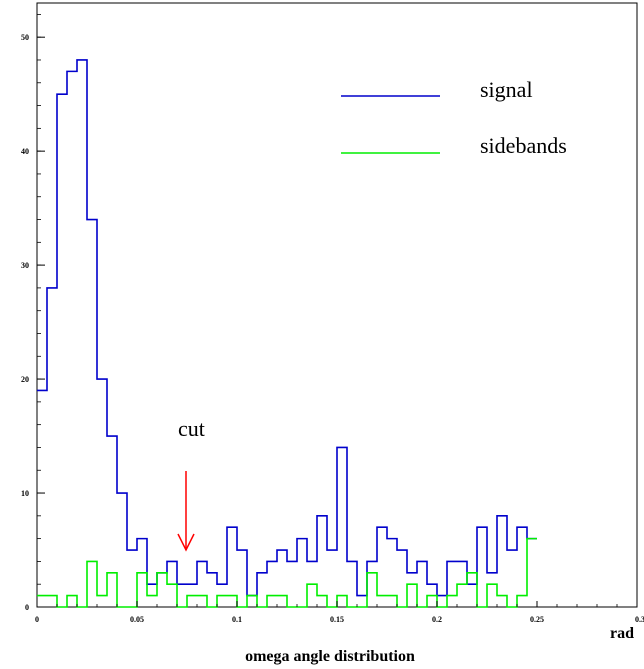 The image size is (644, 669). Describe the element at coordinates (622, 633) in the screenshot. I see `x-axis-unit: rad` at that location.